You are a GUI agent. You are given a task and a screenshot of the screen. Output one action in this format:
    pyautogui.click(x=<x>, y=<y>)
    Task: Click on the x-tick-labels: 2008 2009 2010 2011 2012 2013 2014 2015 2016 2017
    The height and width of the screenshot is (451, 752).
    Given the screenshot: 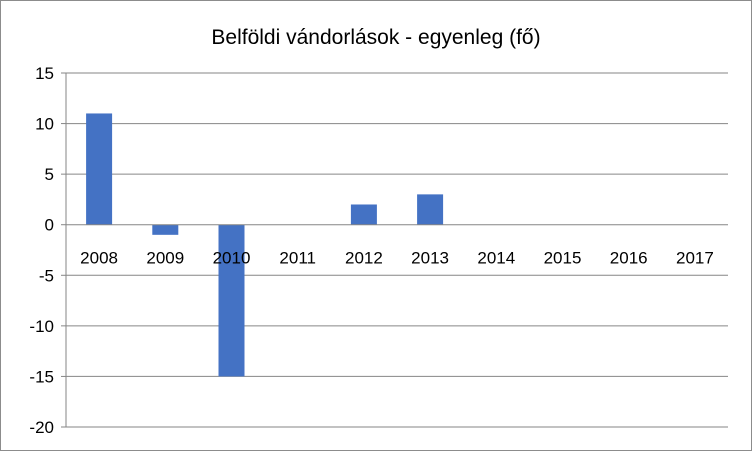 What is the action you would take?
    pyautogui.click(x=397, y=258)
    